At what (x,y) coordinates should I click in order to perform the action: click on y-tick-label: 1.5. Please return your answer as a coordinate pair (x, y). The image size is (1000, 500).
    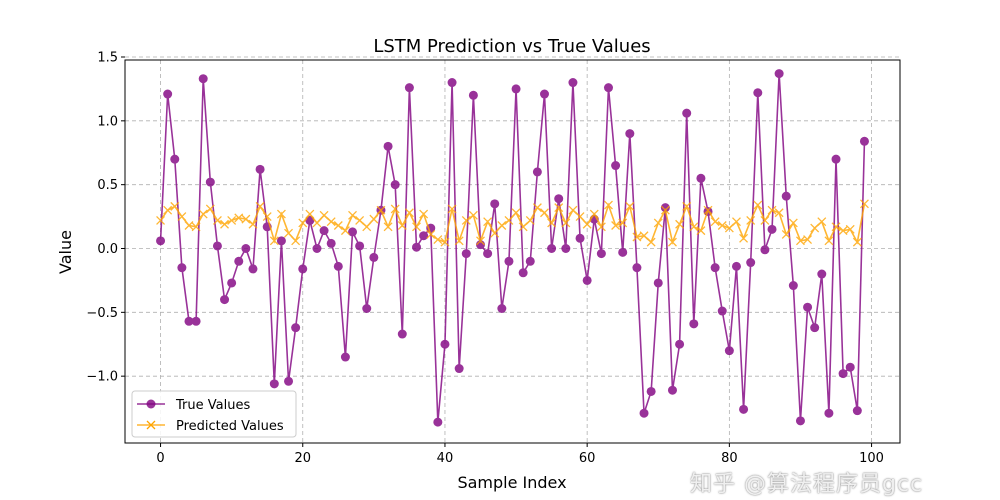
    Looking at the image, I should click on (107, 58).